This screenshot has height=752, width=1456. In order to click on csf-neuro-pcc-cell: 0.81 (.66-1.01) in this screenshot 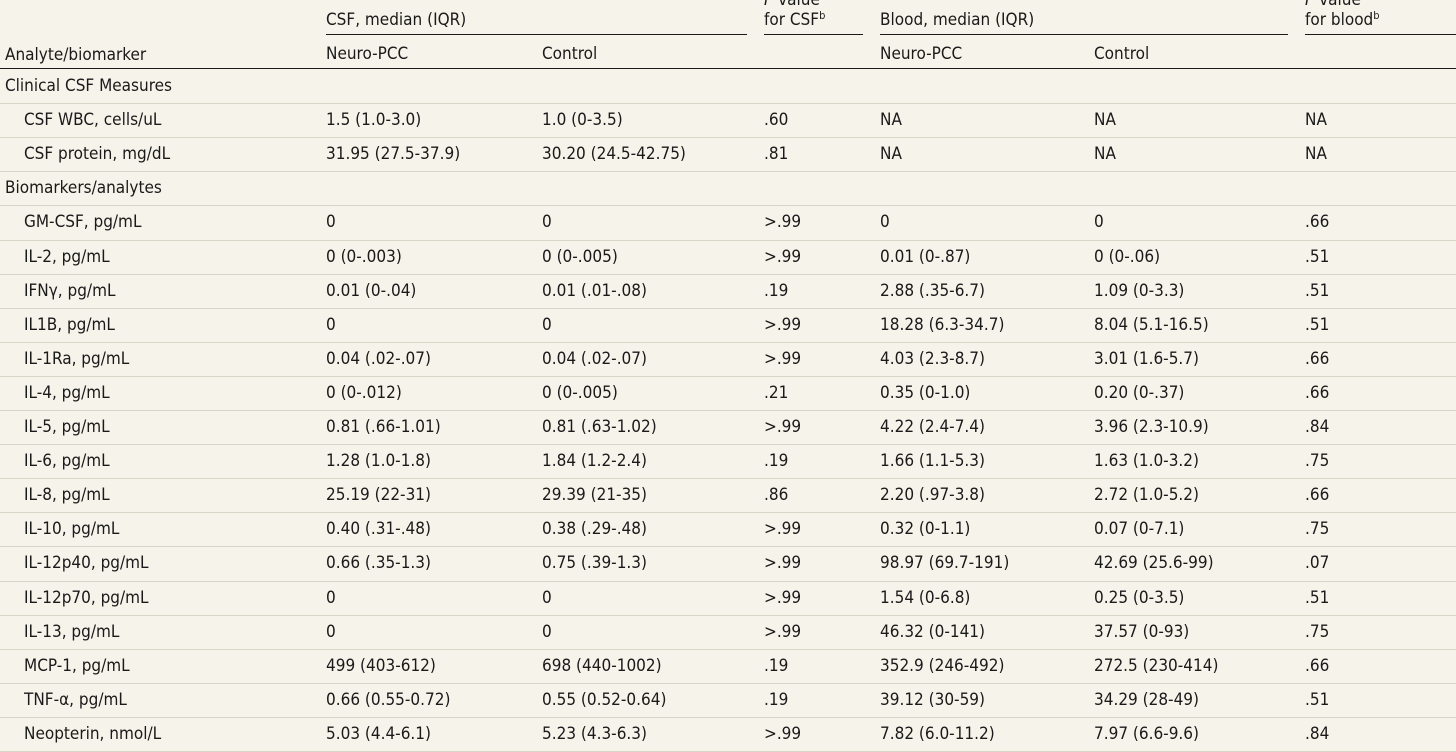, I will do `click(383, 427)`.